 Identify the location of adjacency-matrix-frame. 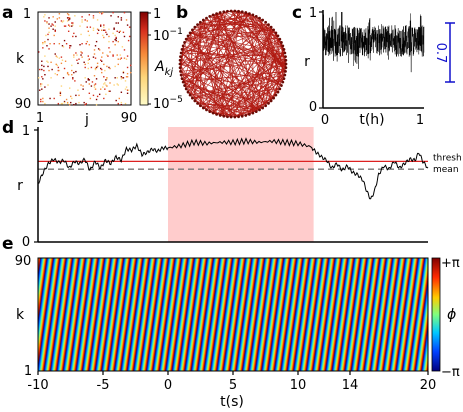
(84, 58).